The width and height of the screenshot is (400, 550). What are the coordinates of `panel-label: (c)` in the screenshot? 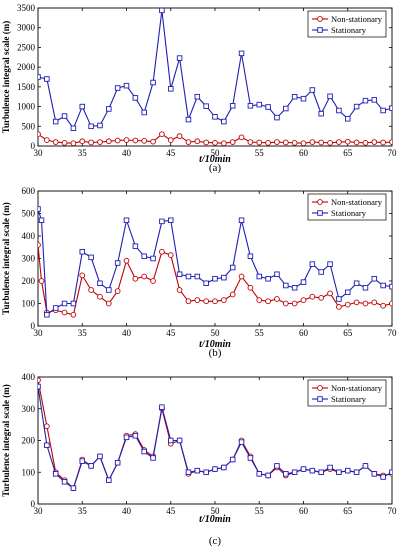 It's located at (215, 541).